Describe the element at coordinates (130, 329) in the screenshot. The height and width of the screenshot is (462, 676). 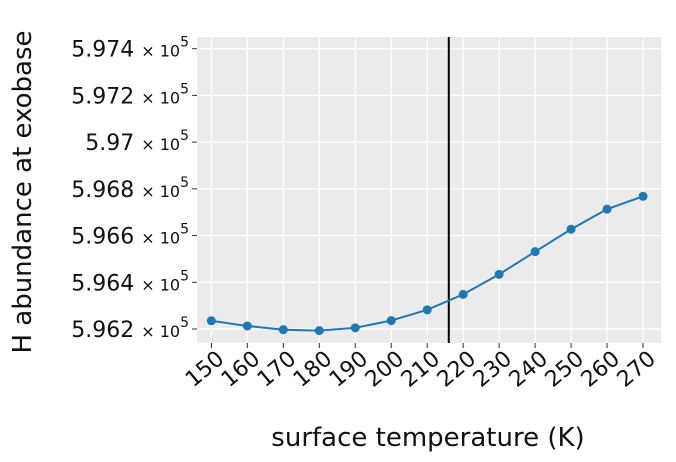
I see `y-tick-label-0: 5.962 × 10⁵` at that location.